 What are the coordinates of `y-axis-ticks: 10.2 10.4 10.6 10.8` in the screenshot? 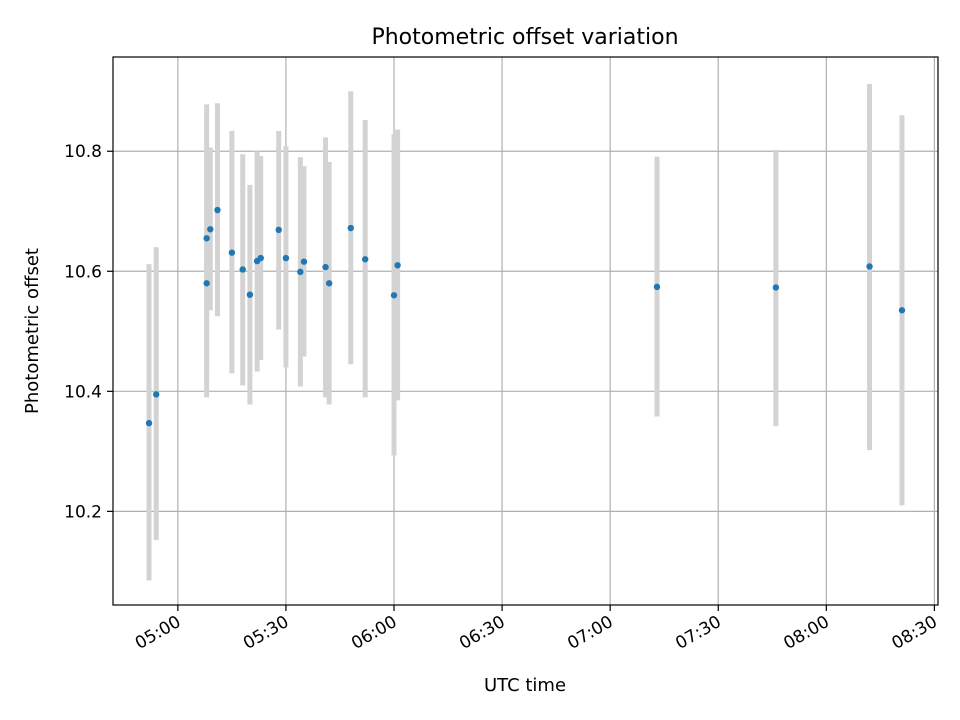 It's located at (88, 332).